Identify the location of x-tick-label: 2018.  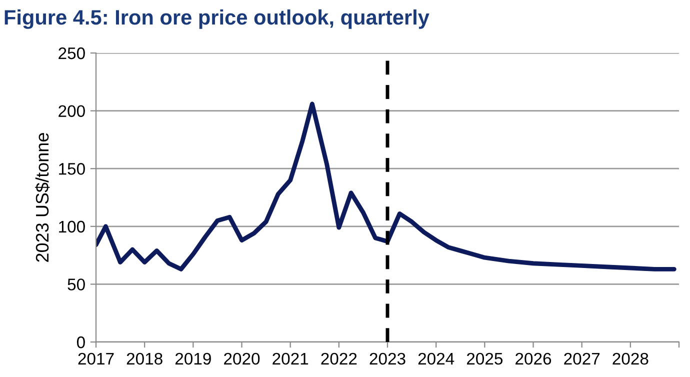
(144, 358).